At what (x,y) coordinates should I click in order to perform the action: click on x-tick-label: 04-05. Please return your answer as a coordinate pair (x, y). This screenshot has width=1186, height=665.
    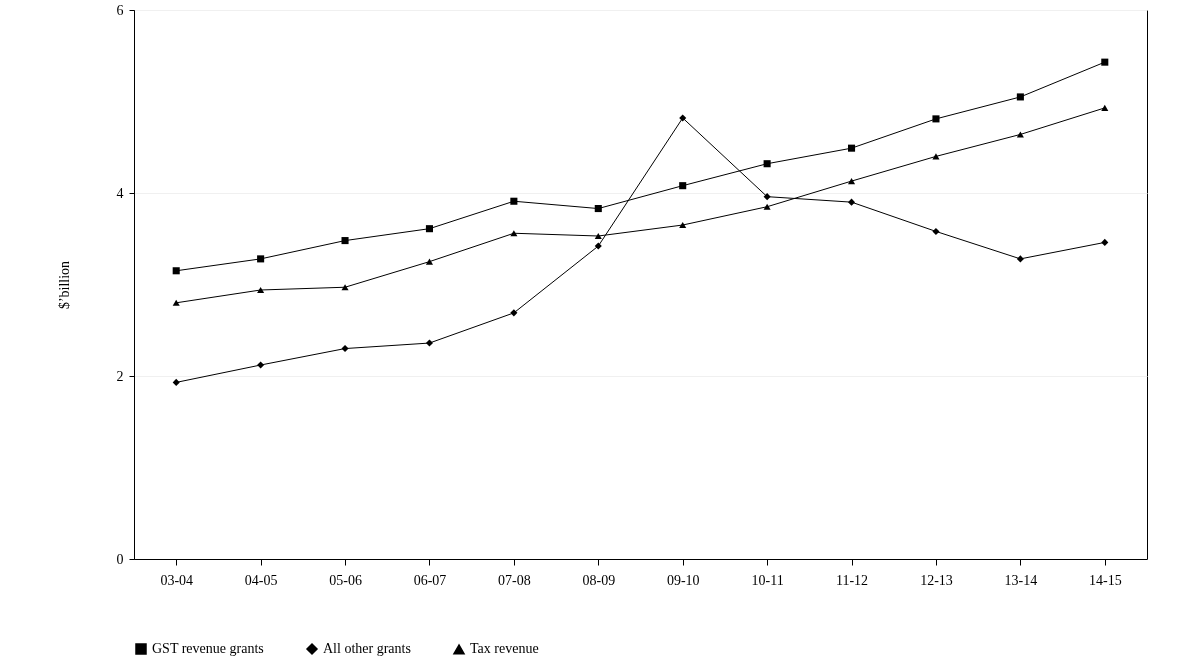
    Looking at the image, I should click on (261, 580).